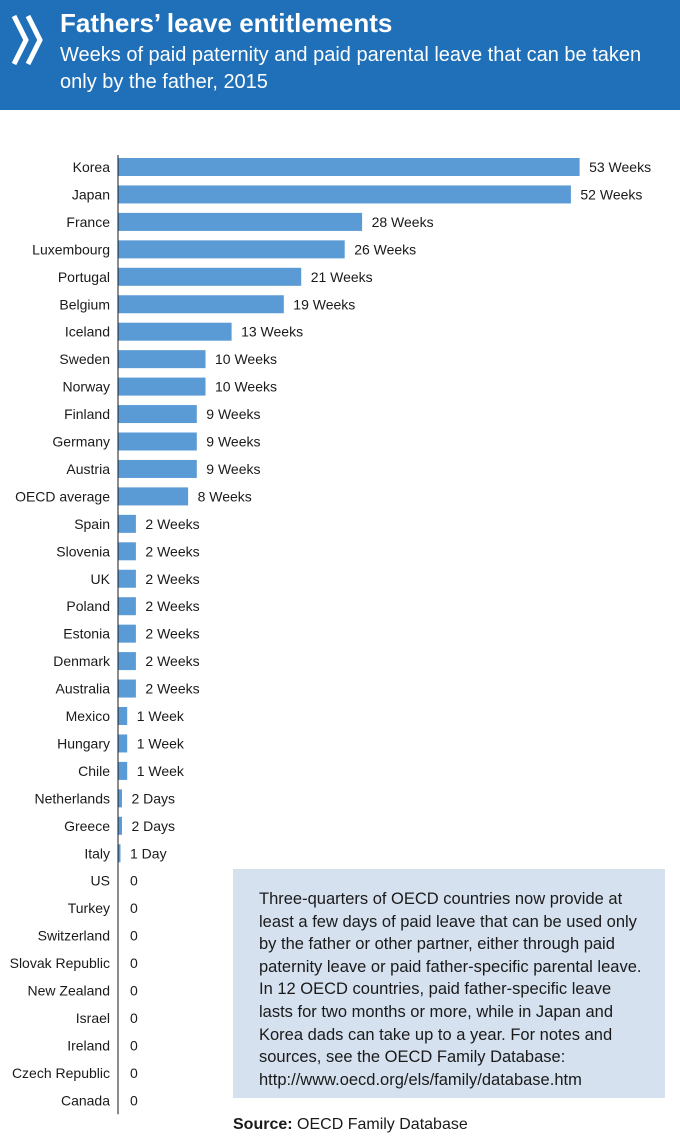 This screenshot has height=1148, width=680. I want to click on category-label: Slovenia, so click(83, 551).